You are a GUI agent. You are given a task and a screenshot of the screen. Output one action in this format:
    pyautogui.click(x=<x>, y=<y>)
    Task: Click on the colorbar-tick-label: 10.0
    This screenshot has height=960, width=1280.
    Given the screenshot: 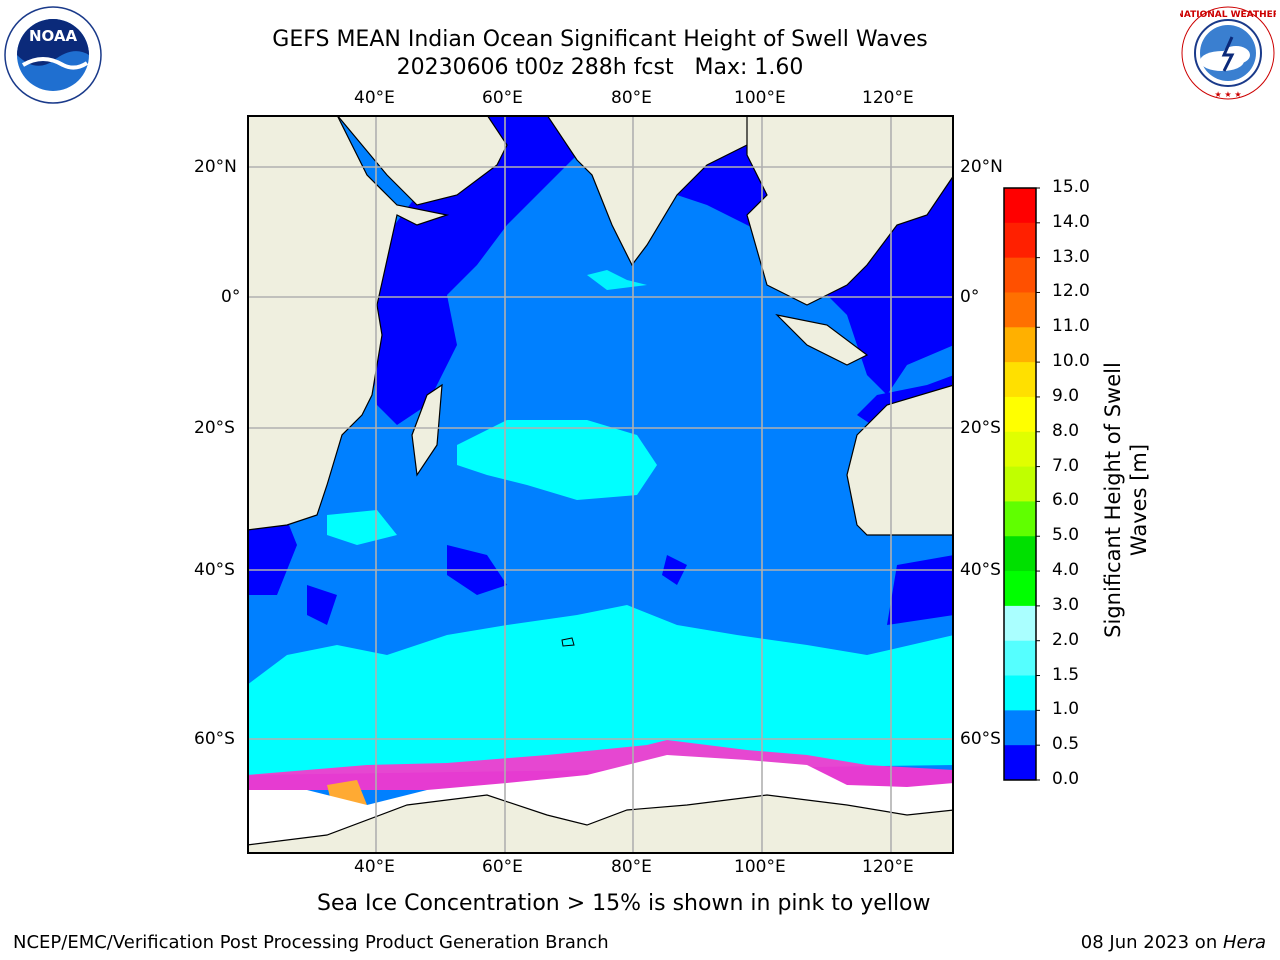 What is the action you would take?
    pyautogui.click(x=1071, y=361)
    